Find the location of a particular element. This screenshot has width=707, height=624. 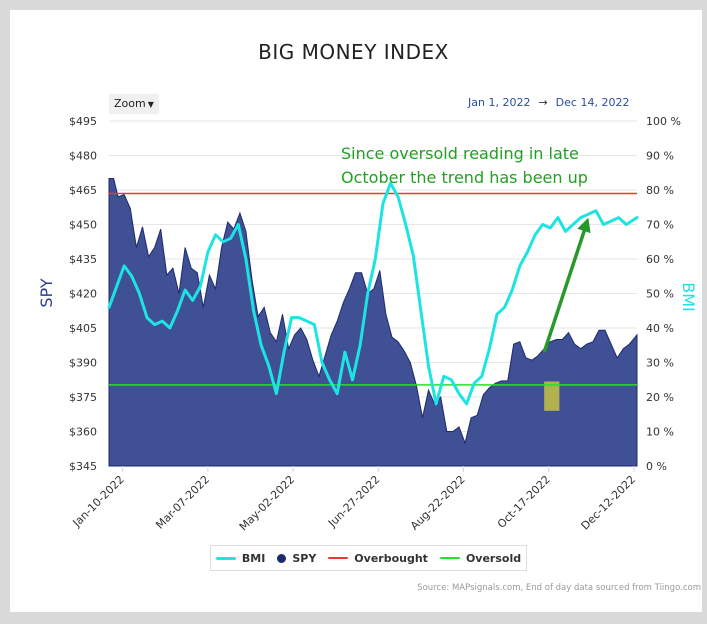

chart-legend: BMI SPY Overbought Oversold is located at coordinates (368, 558).